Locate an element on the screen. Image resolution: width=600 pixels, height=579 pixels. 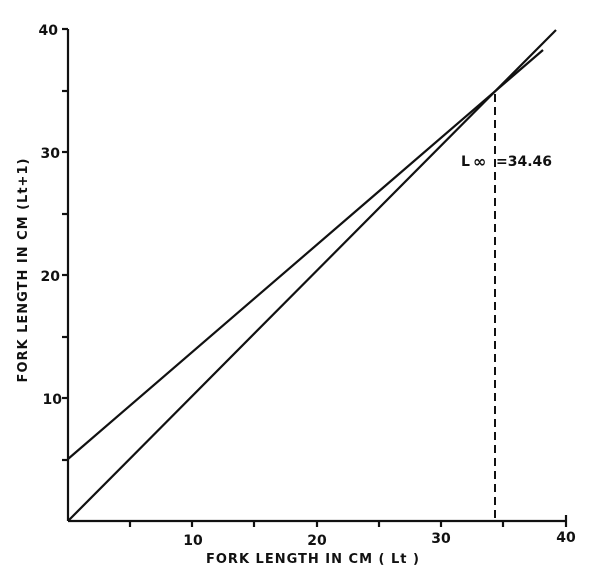
x-tick-10: 10 is located at coordinates (193, 541).